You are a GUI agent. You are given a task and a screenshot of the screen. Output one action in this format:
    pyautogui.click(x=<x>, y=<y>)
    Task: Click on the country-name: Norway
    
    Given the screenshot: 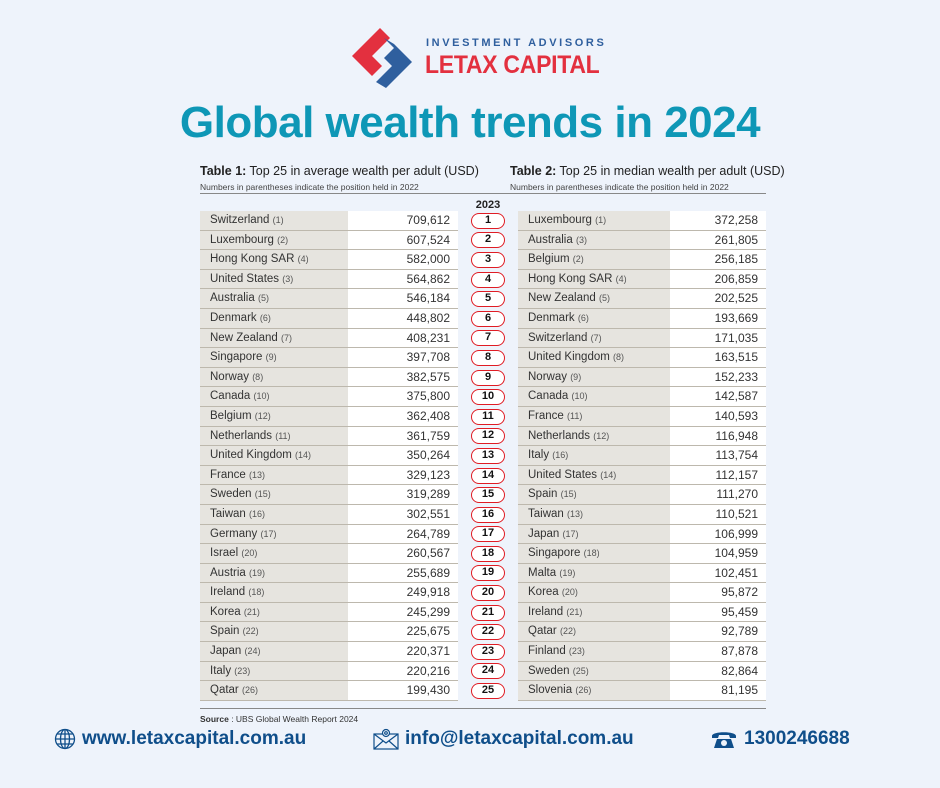 What is the action you would take?
    pyautogui.click(x=547, y=376)
    